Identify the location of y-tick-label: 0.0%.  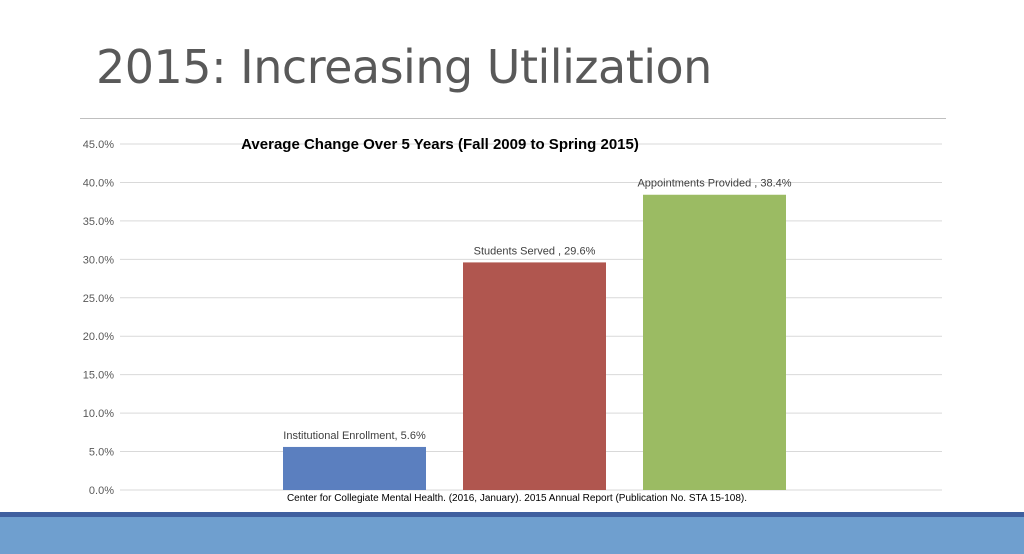
(101, 491).